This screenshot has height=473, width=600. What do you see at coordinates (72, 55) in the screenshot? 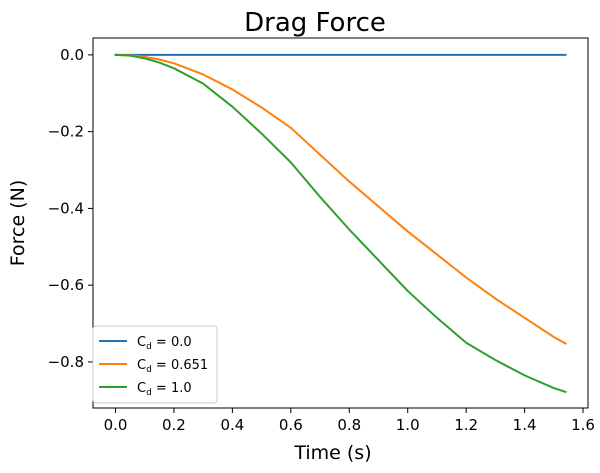
I see `y-tick-label: 0.0` at bounding box center [72, 55].